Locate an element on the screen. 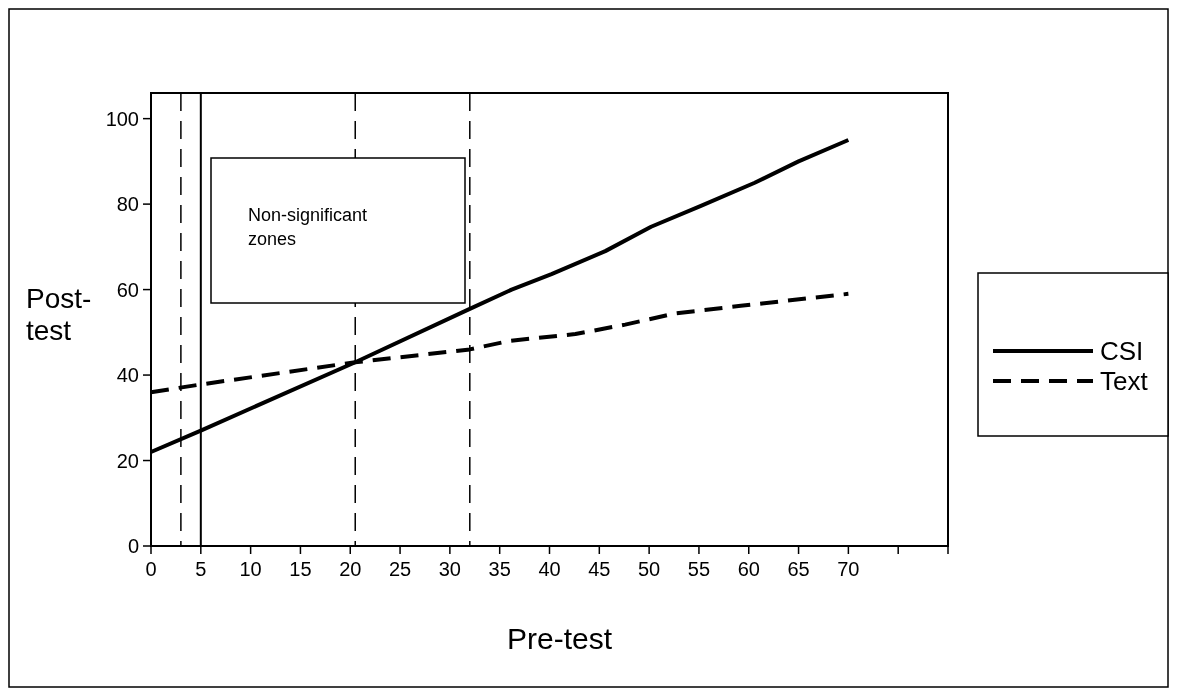 This screenshot has height=696, width=1177. x-tick-label: 10 is located at coordinates (250, 569).